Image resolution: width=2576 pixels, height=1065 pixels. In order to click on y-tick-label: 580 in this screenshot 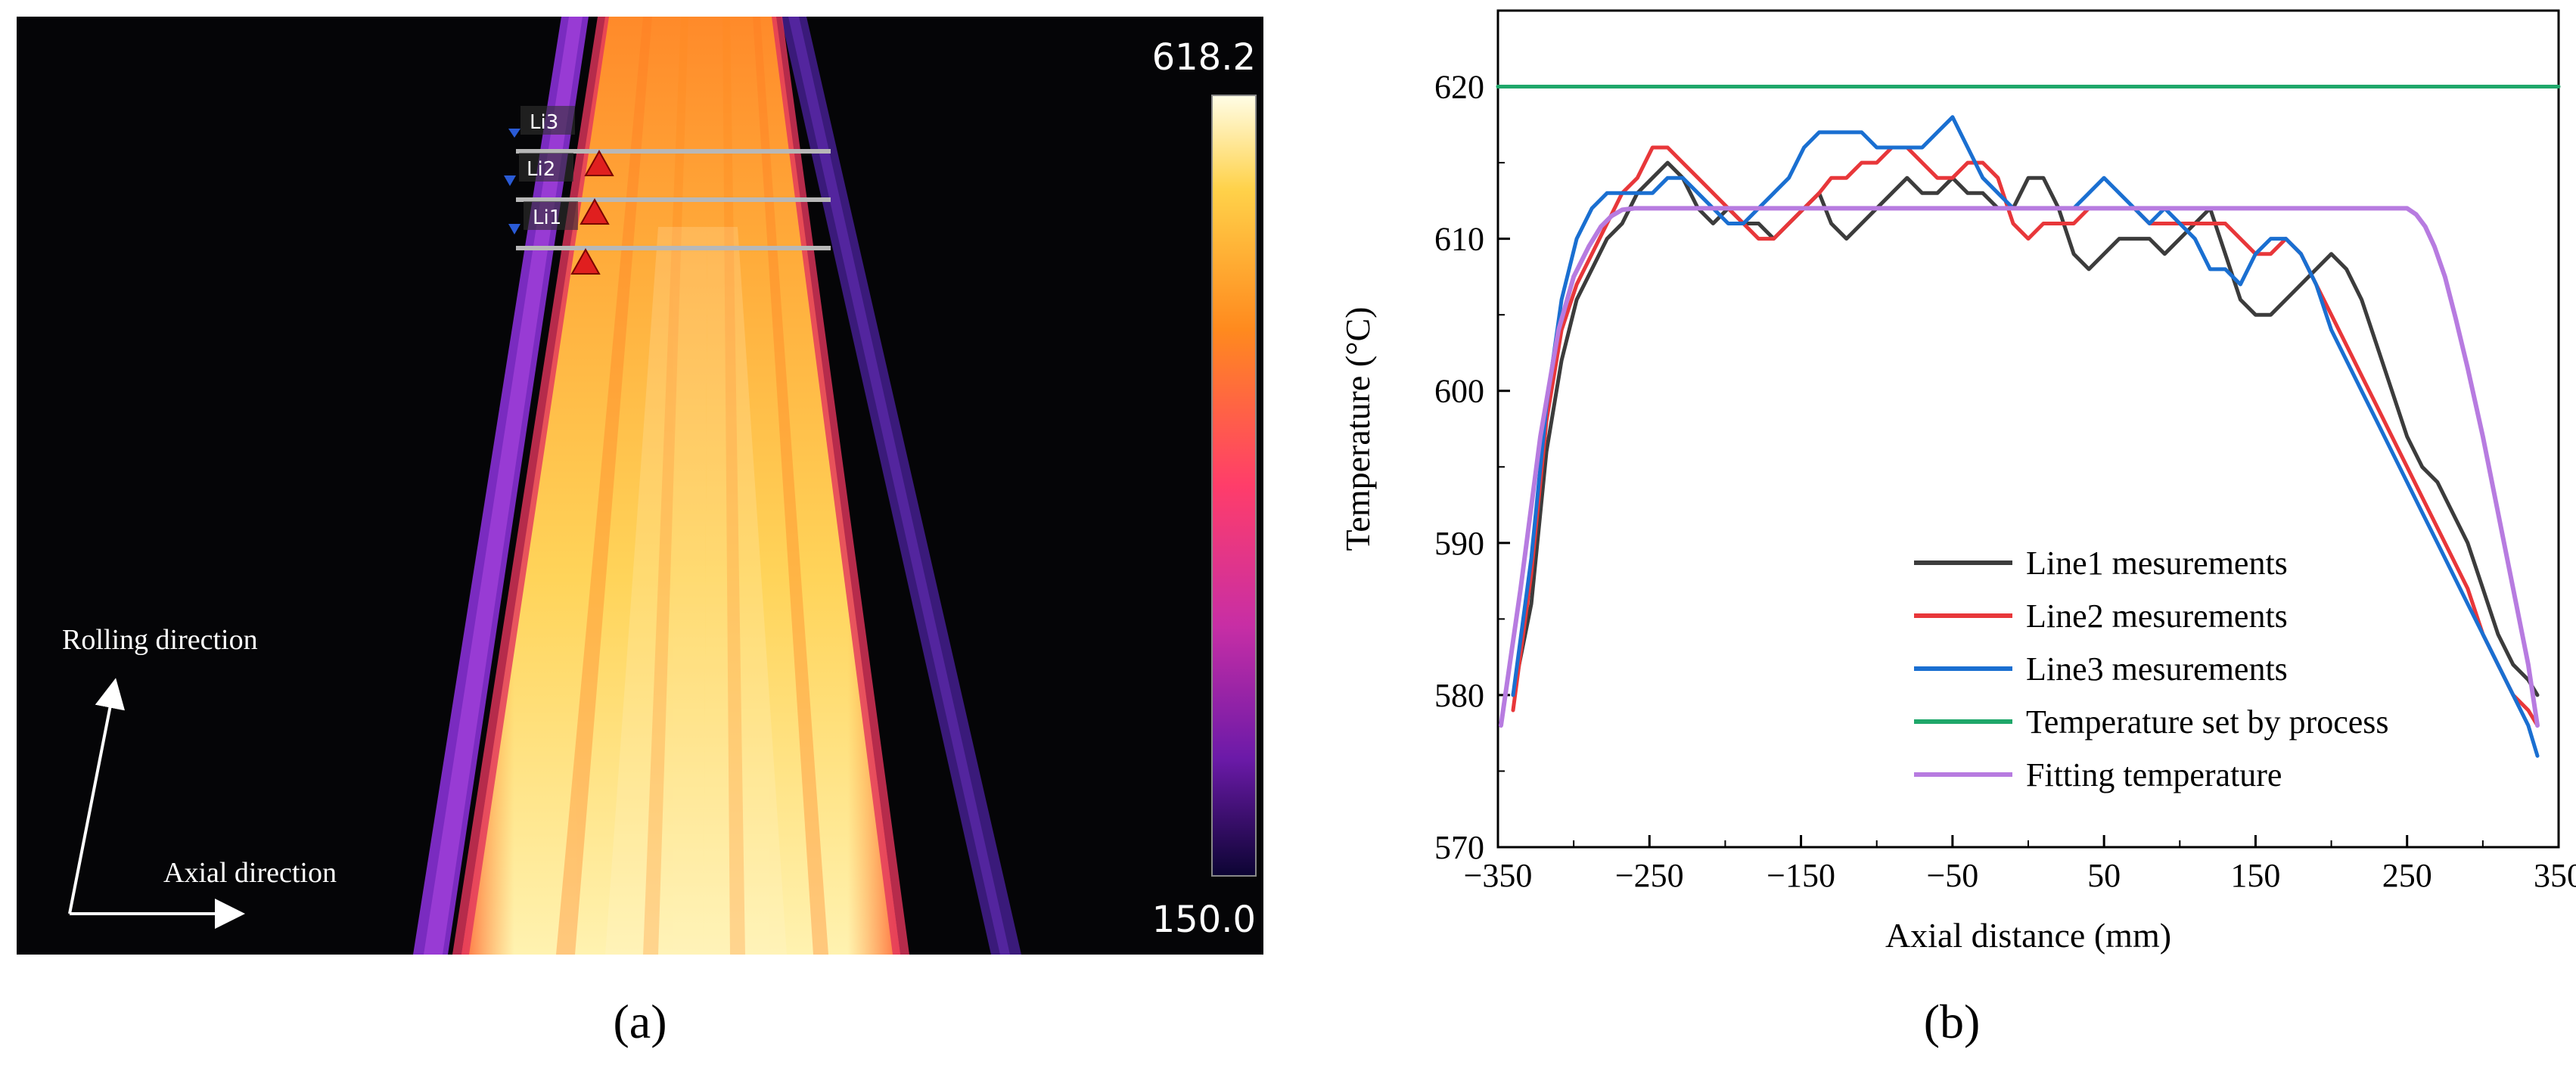, I will do `click(1459, 695)`.